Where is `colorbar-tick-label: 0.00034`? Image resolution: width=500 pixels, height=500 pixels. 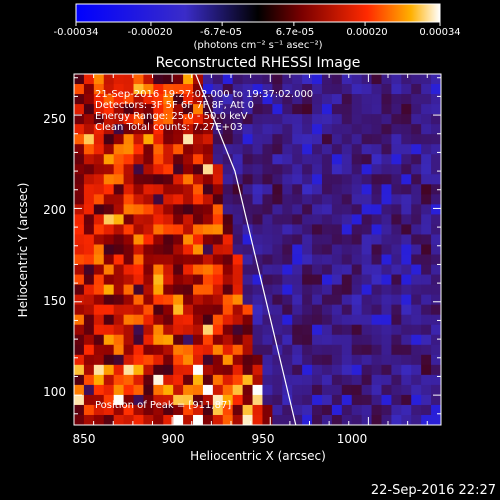
colorbar-tick-label: 0.00034 is located at coordinates (439, 32).